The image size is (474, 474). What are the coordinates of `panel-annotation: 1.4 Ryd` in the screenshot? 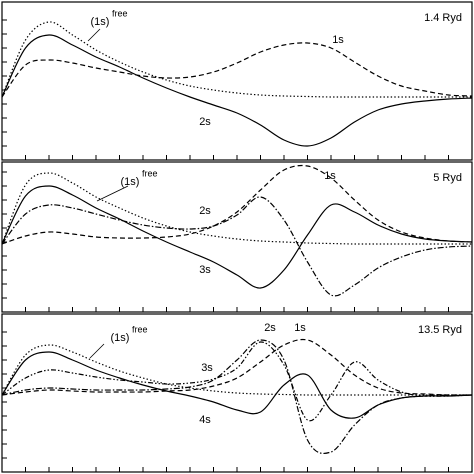 It's located at (443, 18).